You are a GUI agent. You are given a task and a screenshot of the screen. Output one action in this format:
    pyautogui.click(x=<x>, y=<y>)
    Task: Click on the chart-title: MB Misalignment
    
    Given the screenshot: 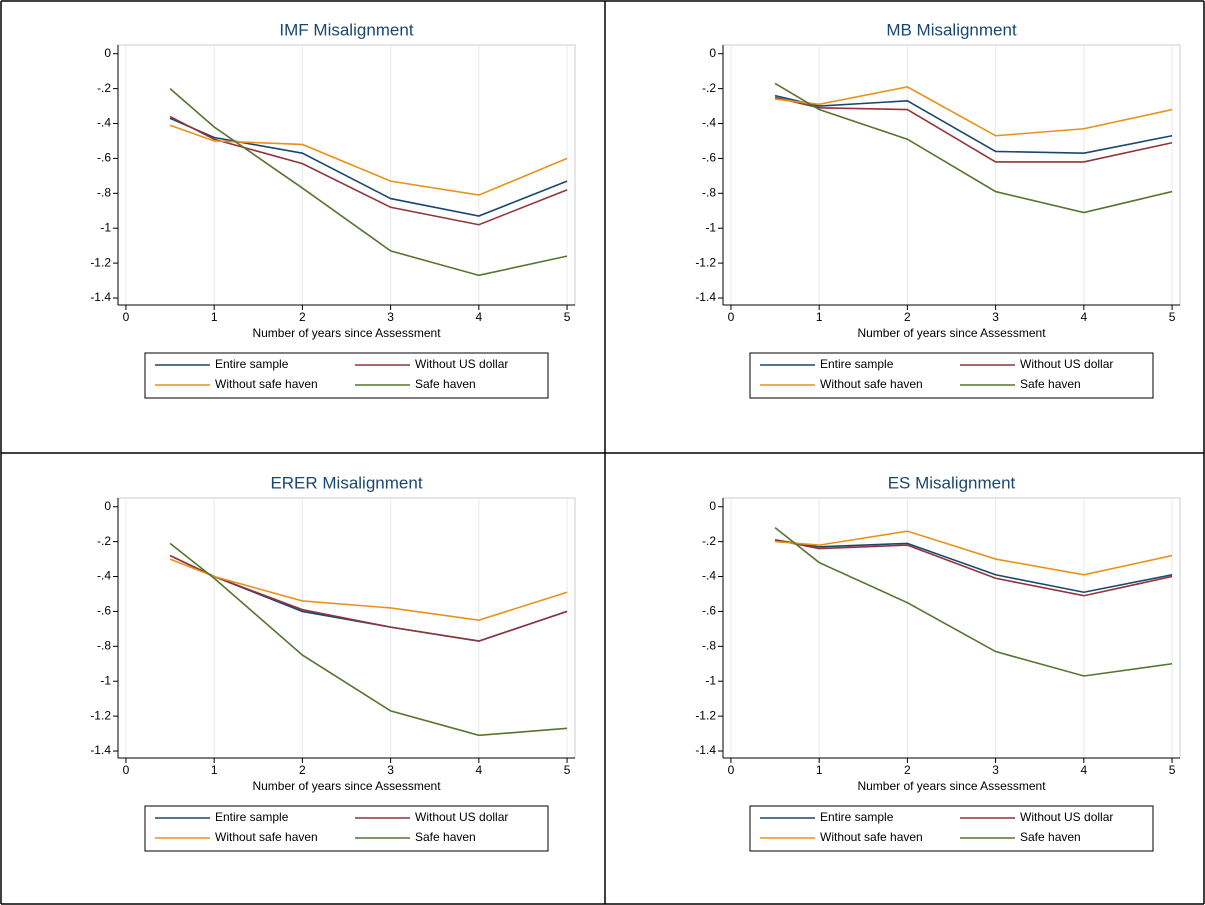 What is the action you would take?
    pyautogui.click(x=951, y=29)
    